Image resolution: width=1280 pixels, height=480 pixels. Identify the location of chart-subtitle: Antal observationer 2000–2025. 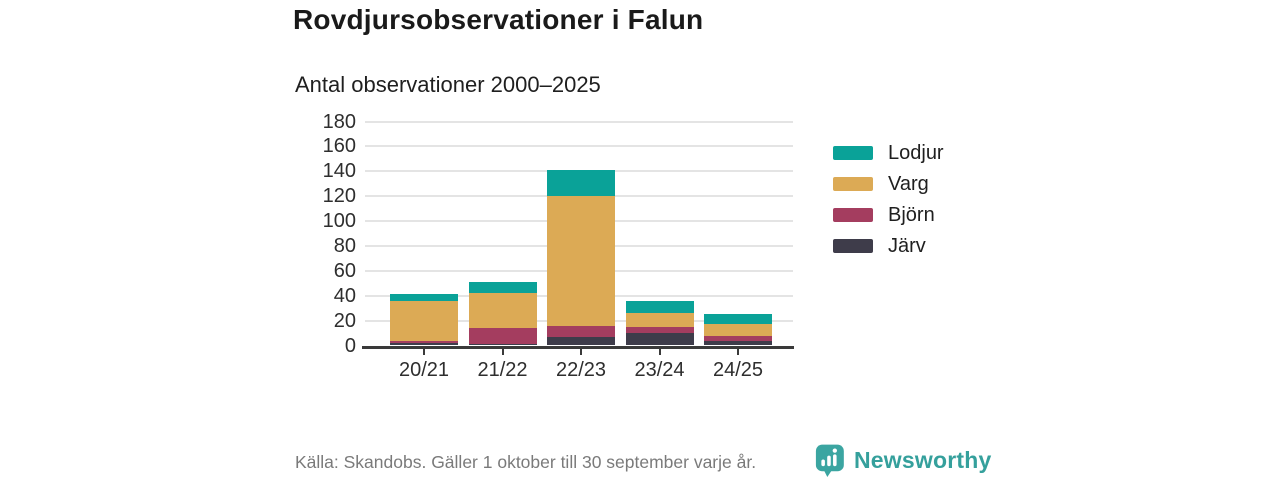
(448, 84).